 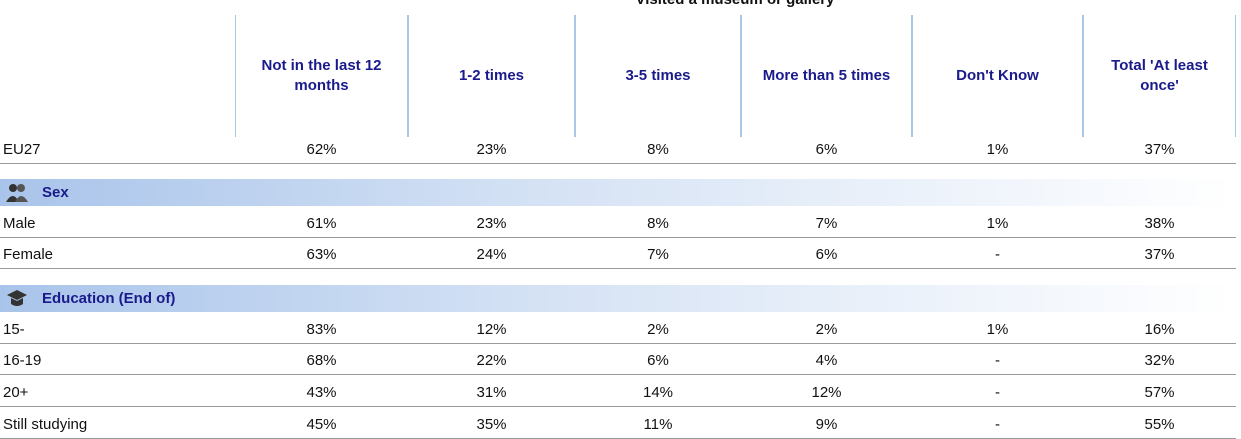 I want to click on table-cell: 68%, so click(x=321, y=361).